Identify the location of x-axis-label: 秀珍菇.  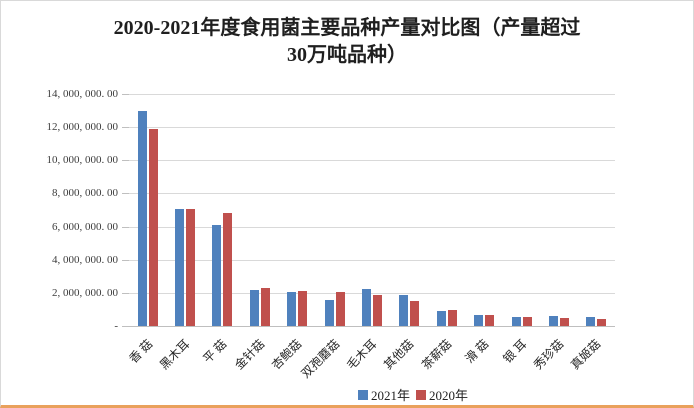
(548, 354).